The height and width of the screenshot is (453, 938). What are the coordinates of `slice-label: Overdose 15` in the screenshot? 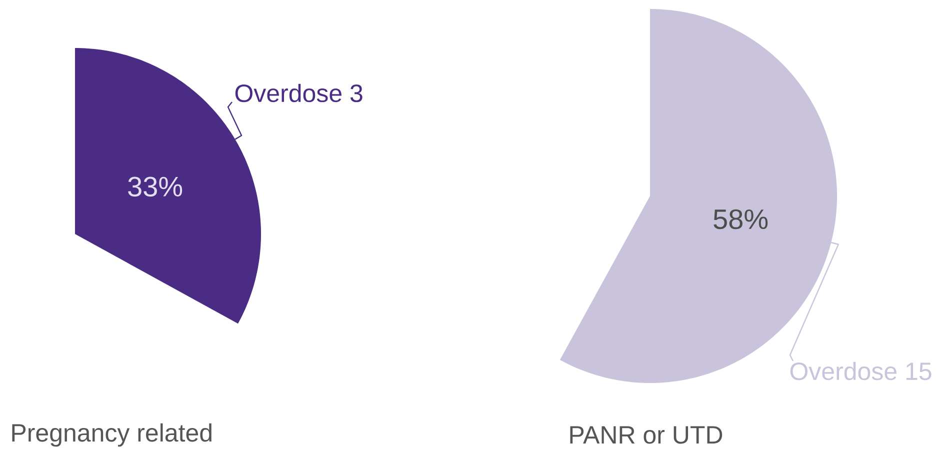 It's located at (861, 371).